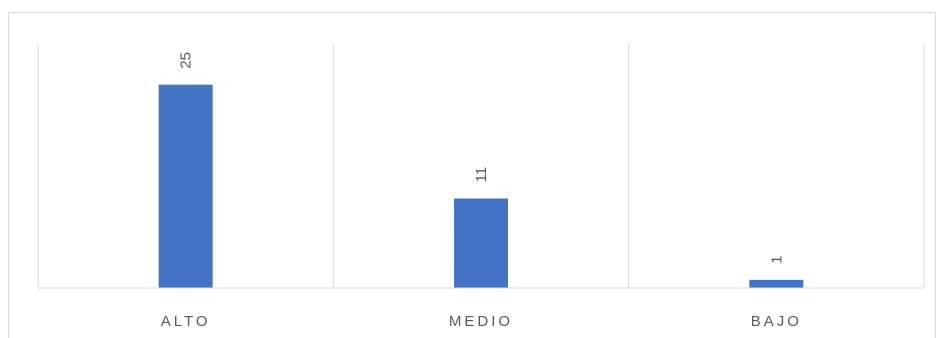 Image resolution: width=939 pixels, height=338 pixels. Describe the element at coordinates (186, 321) in the screenshot. I see `category-label-alto: ALTO` at that location.